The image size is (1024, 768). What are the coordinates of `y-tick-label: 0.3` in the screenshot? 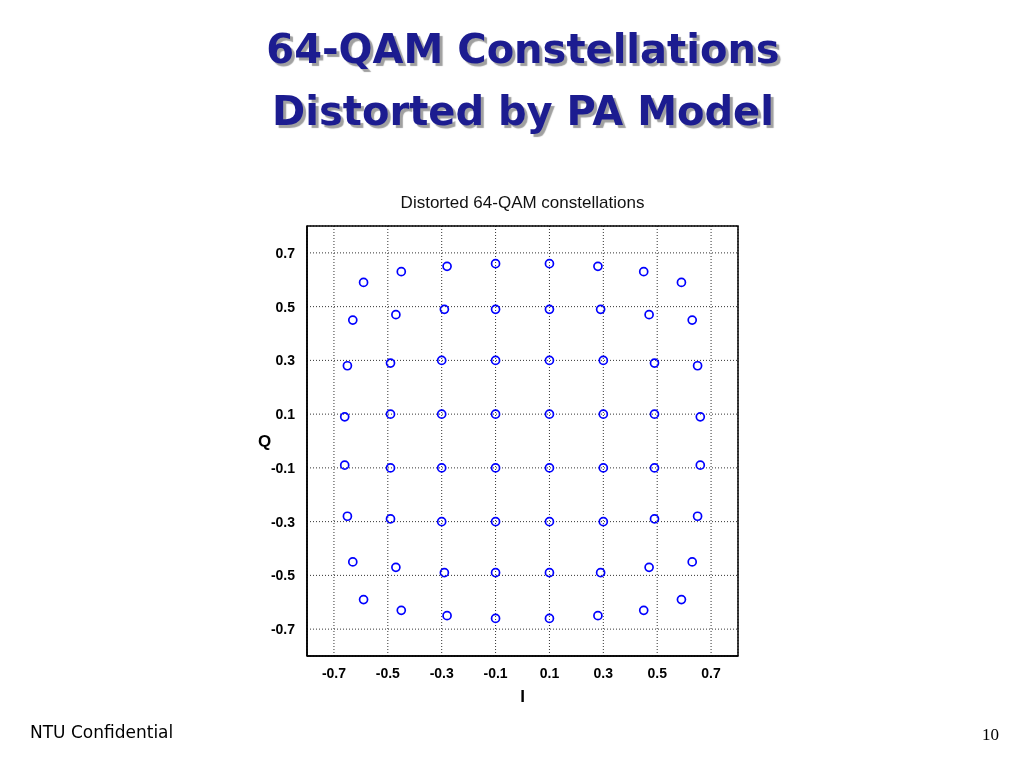 It's located at (285, 360).